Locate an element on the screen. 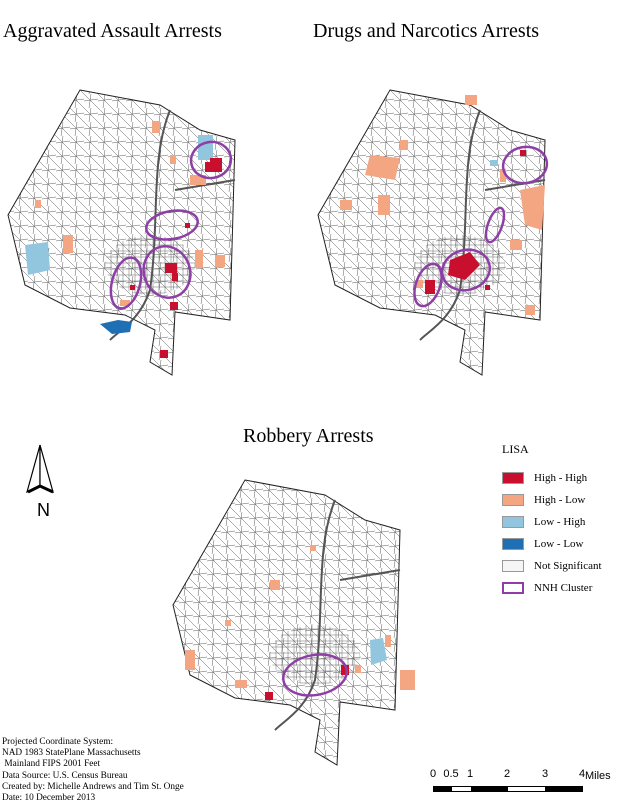  legend-item-low-low: Low - Low is located at coordinates (559, 544).